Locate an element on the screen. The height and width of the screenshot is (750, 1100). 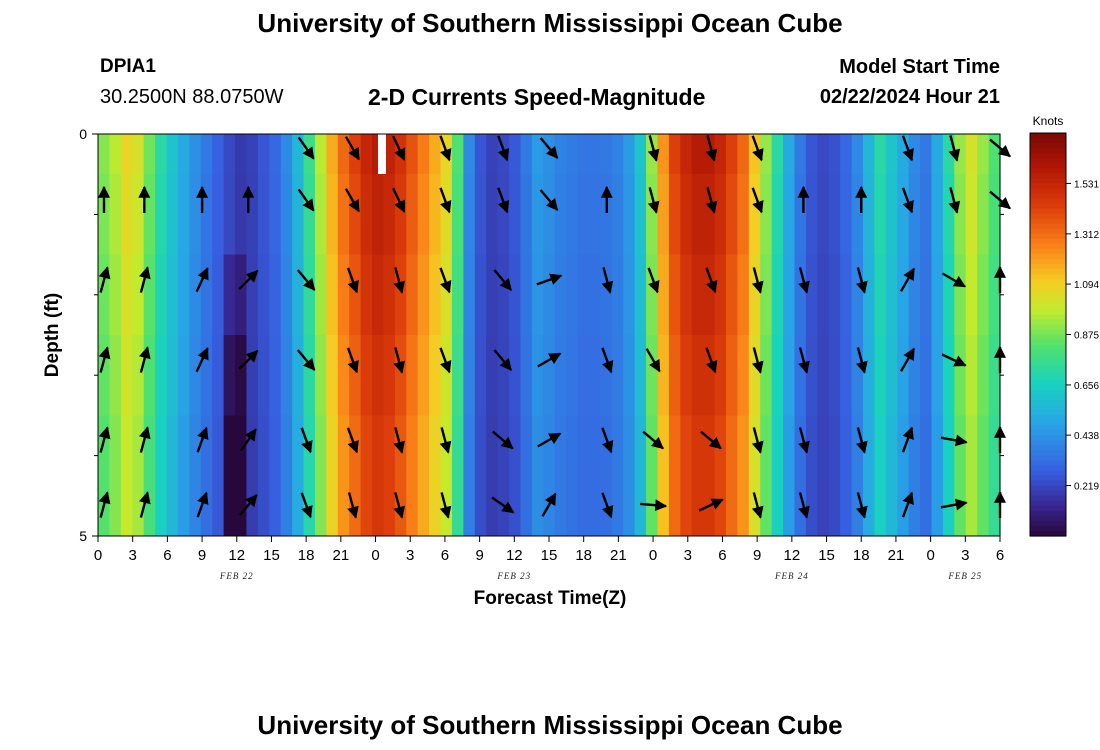
colorbar-tick-label: 0.438 is located at coordinates (1086, 436).